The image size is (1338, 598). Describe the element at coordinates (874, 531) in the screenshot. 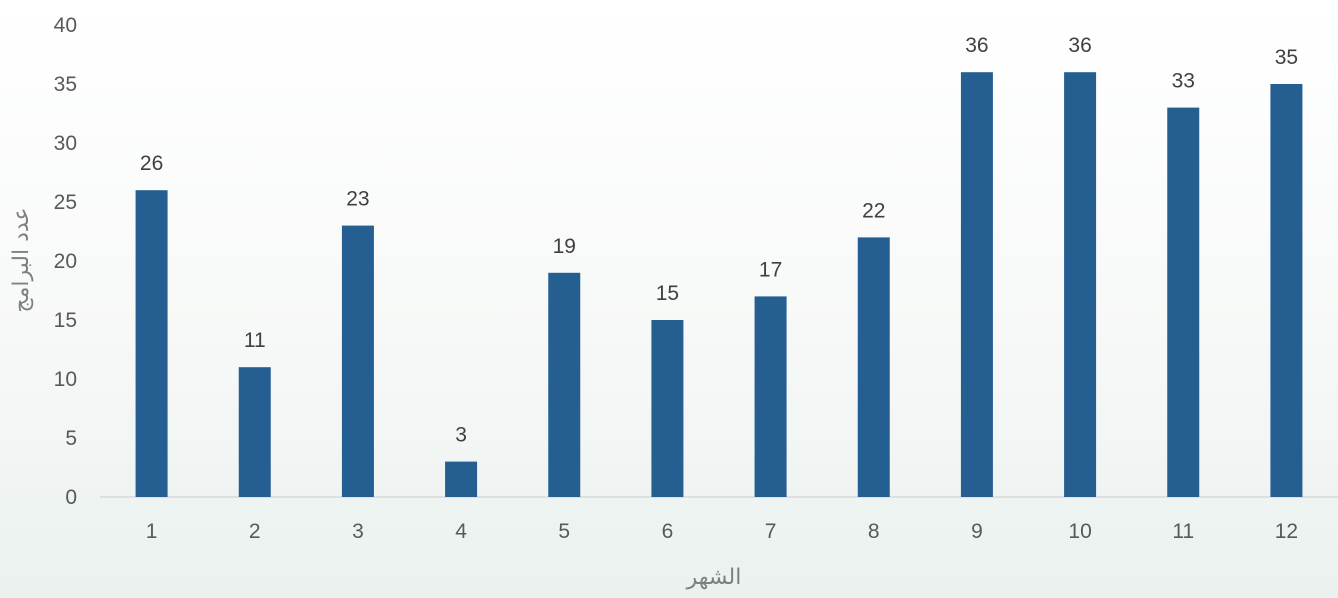

I see `x-tick-label: 8` at that location.